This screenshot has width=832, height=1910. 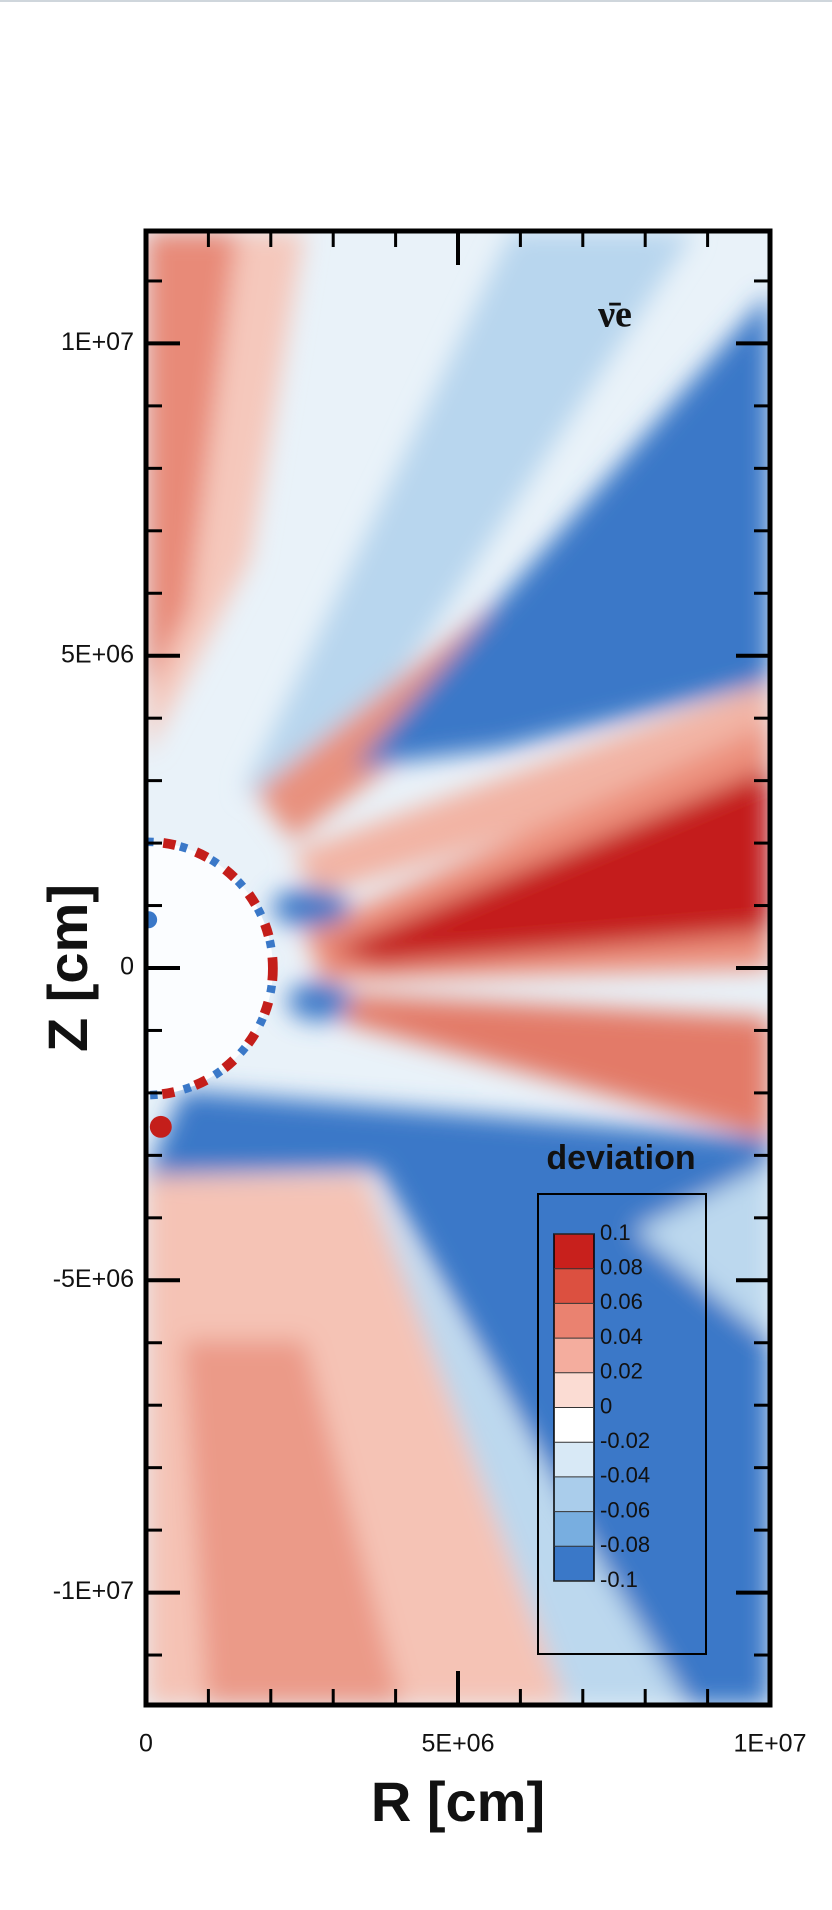 What do you see at coordinates (625, 1440) in the screenshot?
I see `colorbar-tick-label: -0.02` at bounding box center [625, 1440].